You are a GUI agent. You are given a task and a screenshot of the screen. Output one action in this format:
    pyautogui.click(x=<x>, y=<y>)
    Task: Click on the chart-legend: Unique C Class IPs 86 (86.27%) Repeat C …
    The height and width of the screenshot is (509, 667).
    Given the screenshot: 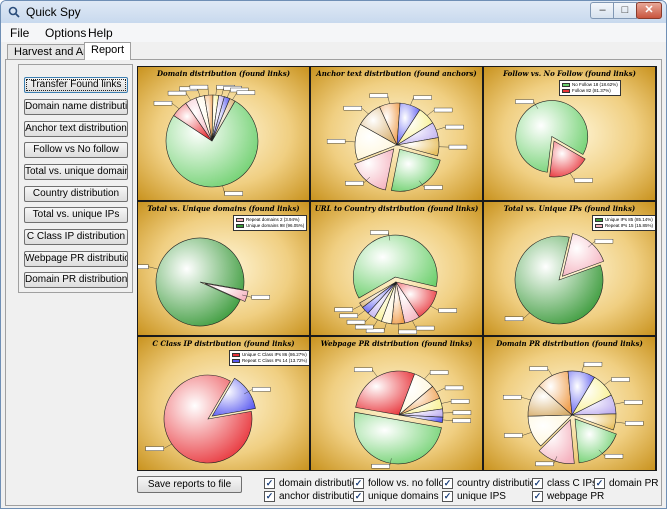 What is the action you would take?
    pyautogui.click(x=269, y=358)
    